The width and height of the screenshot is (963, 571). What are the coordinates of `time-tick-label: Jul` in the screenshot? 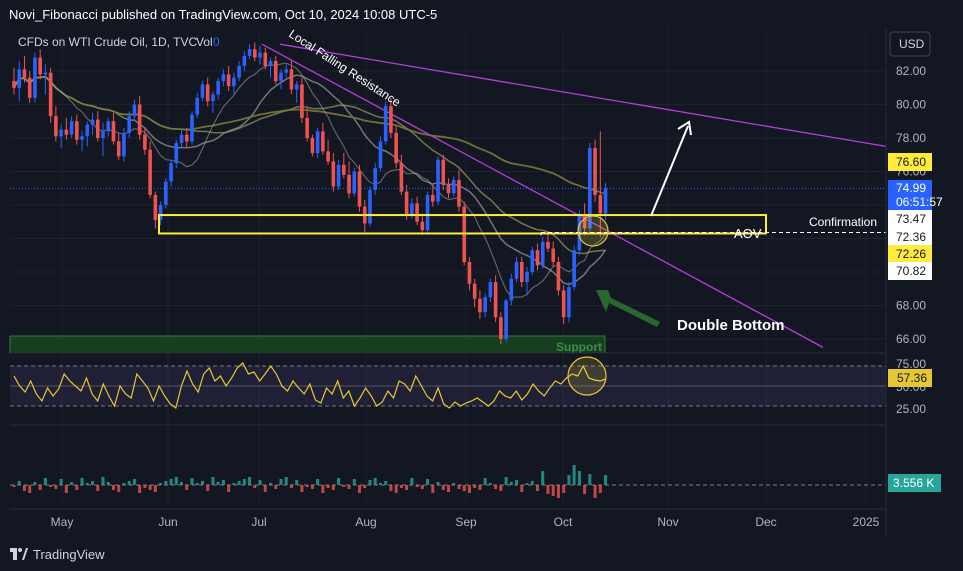 It's located at (258, 522).